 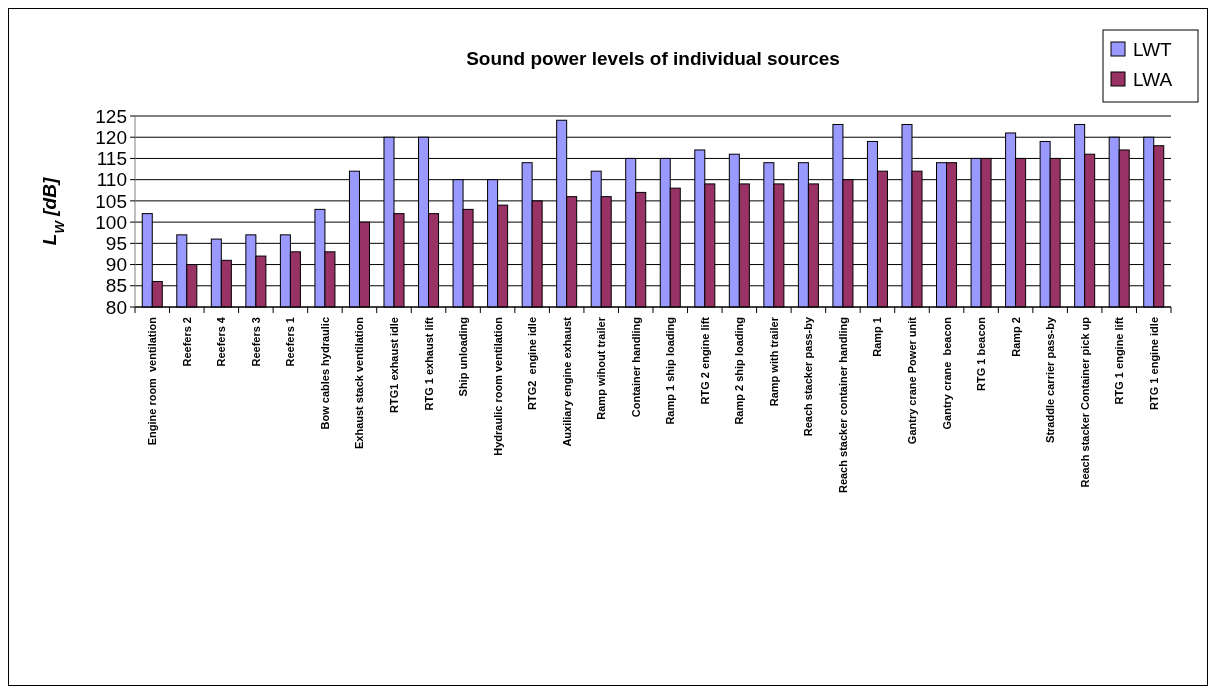 I want to click on x-tick-label: RTG 1 exhaust lift, so click(x=428, y=363).